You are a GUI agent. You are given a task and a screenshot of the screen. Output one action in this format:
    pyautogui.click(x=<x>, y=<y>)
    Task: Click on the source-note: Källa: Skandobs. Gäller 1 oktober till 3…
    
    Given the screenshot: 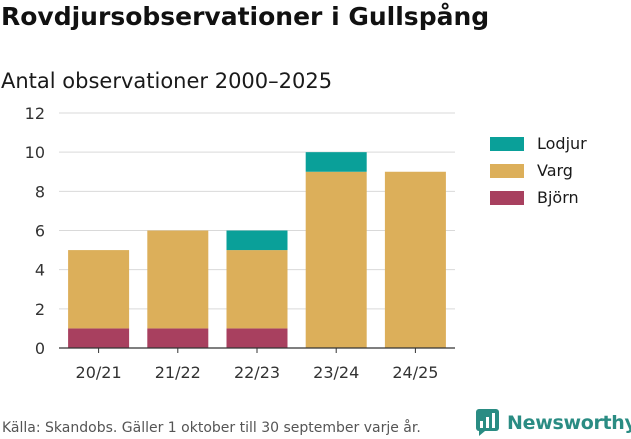 What is the action you would take?
    pyautogui.click(x=211, y=428)
    